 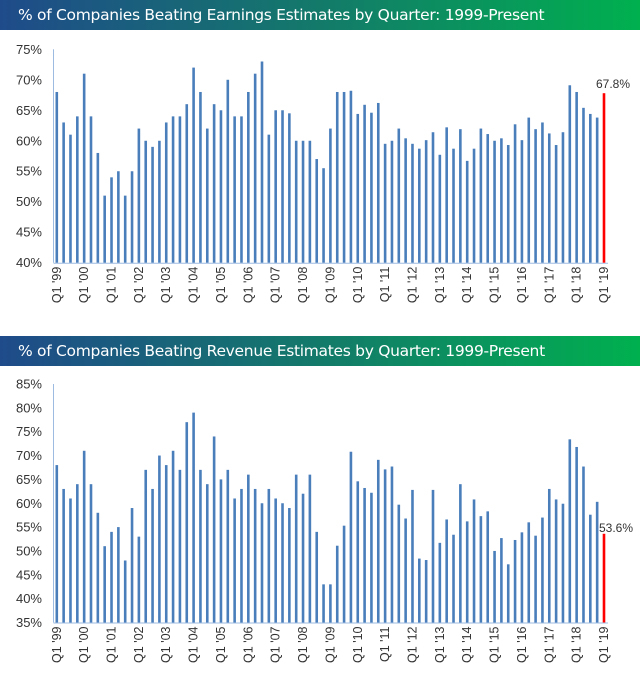 I want to click on x-tick-label: Q1 '07, so click(x=276, y=644).